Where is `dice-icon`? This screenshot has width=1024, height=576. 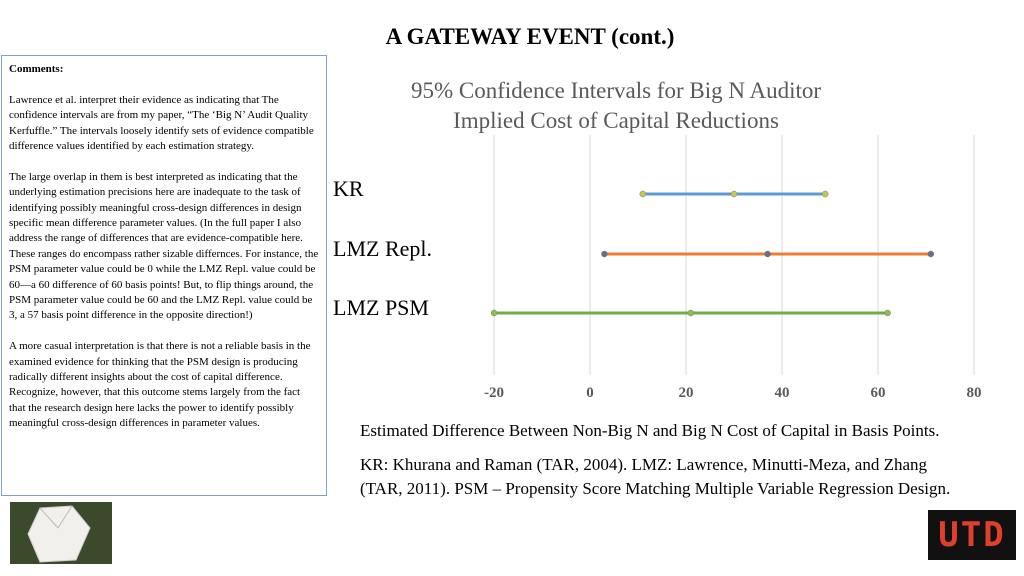 dice-icon is located at coordinates (59, 534).